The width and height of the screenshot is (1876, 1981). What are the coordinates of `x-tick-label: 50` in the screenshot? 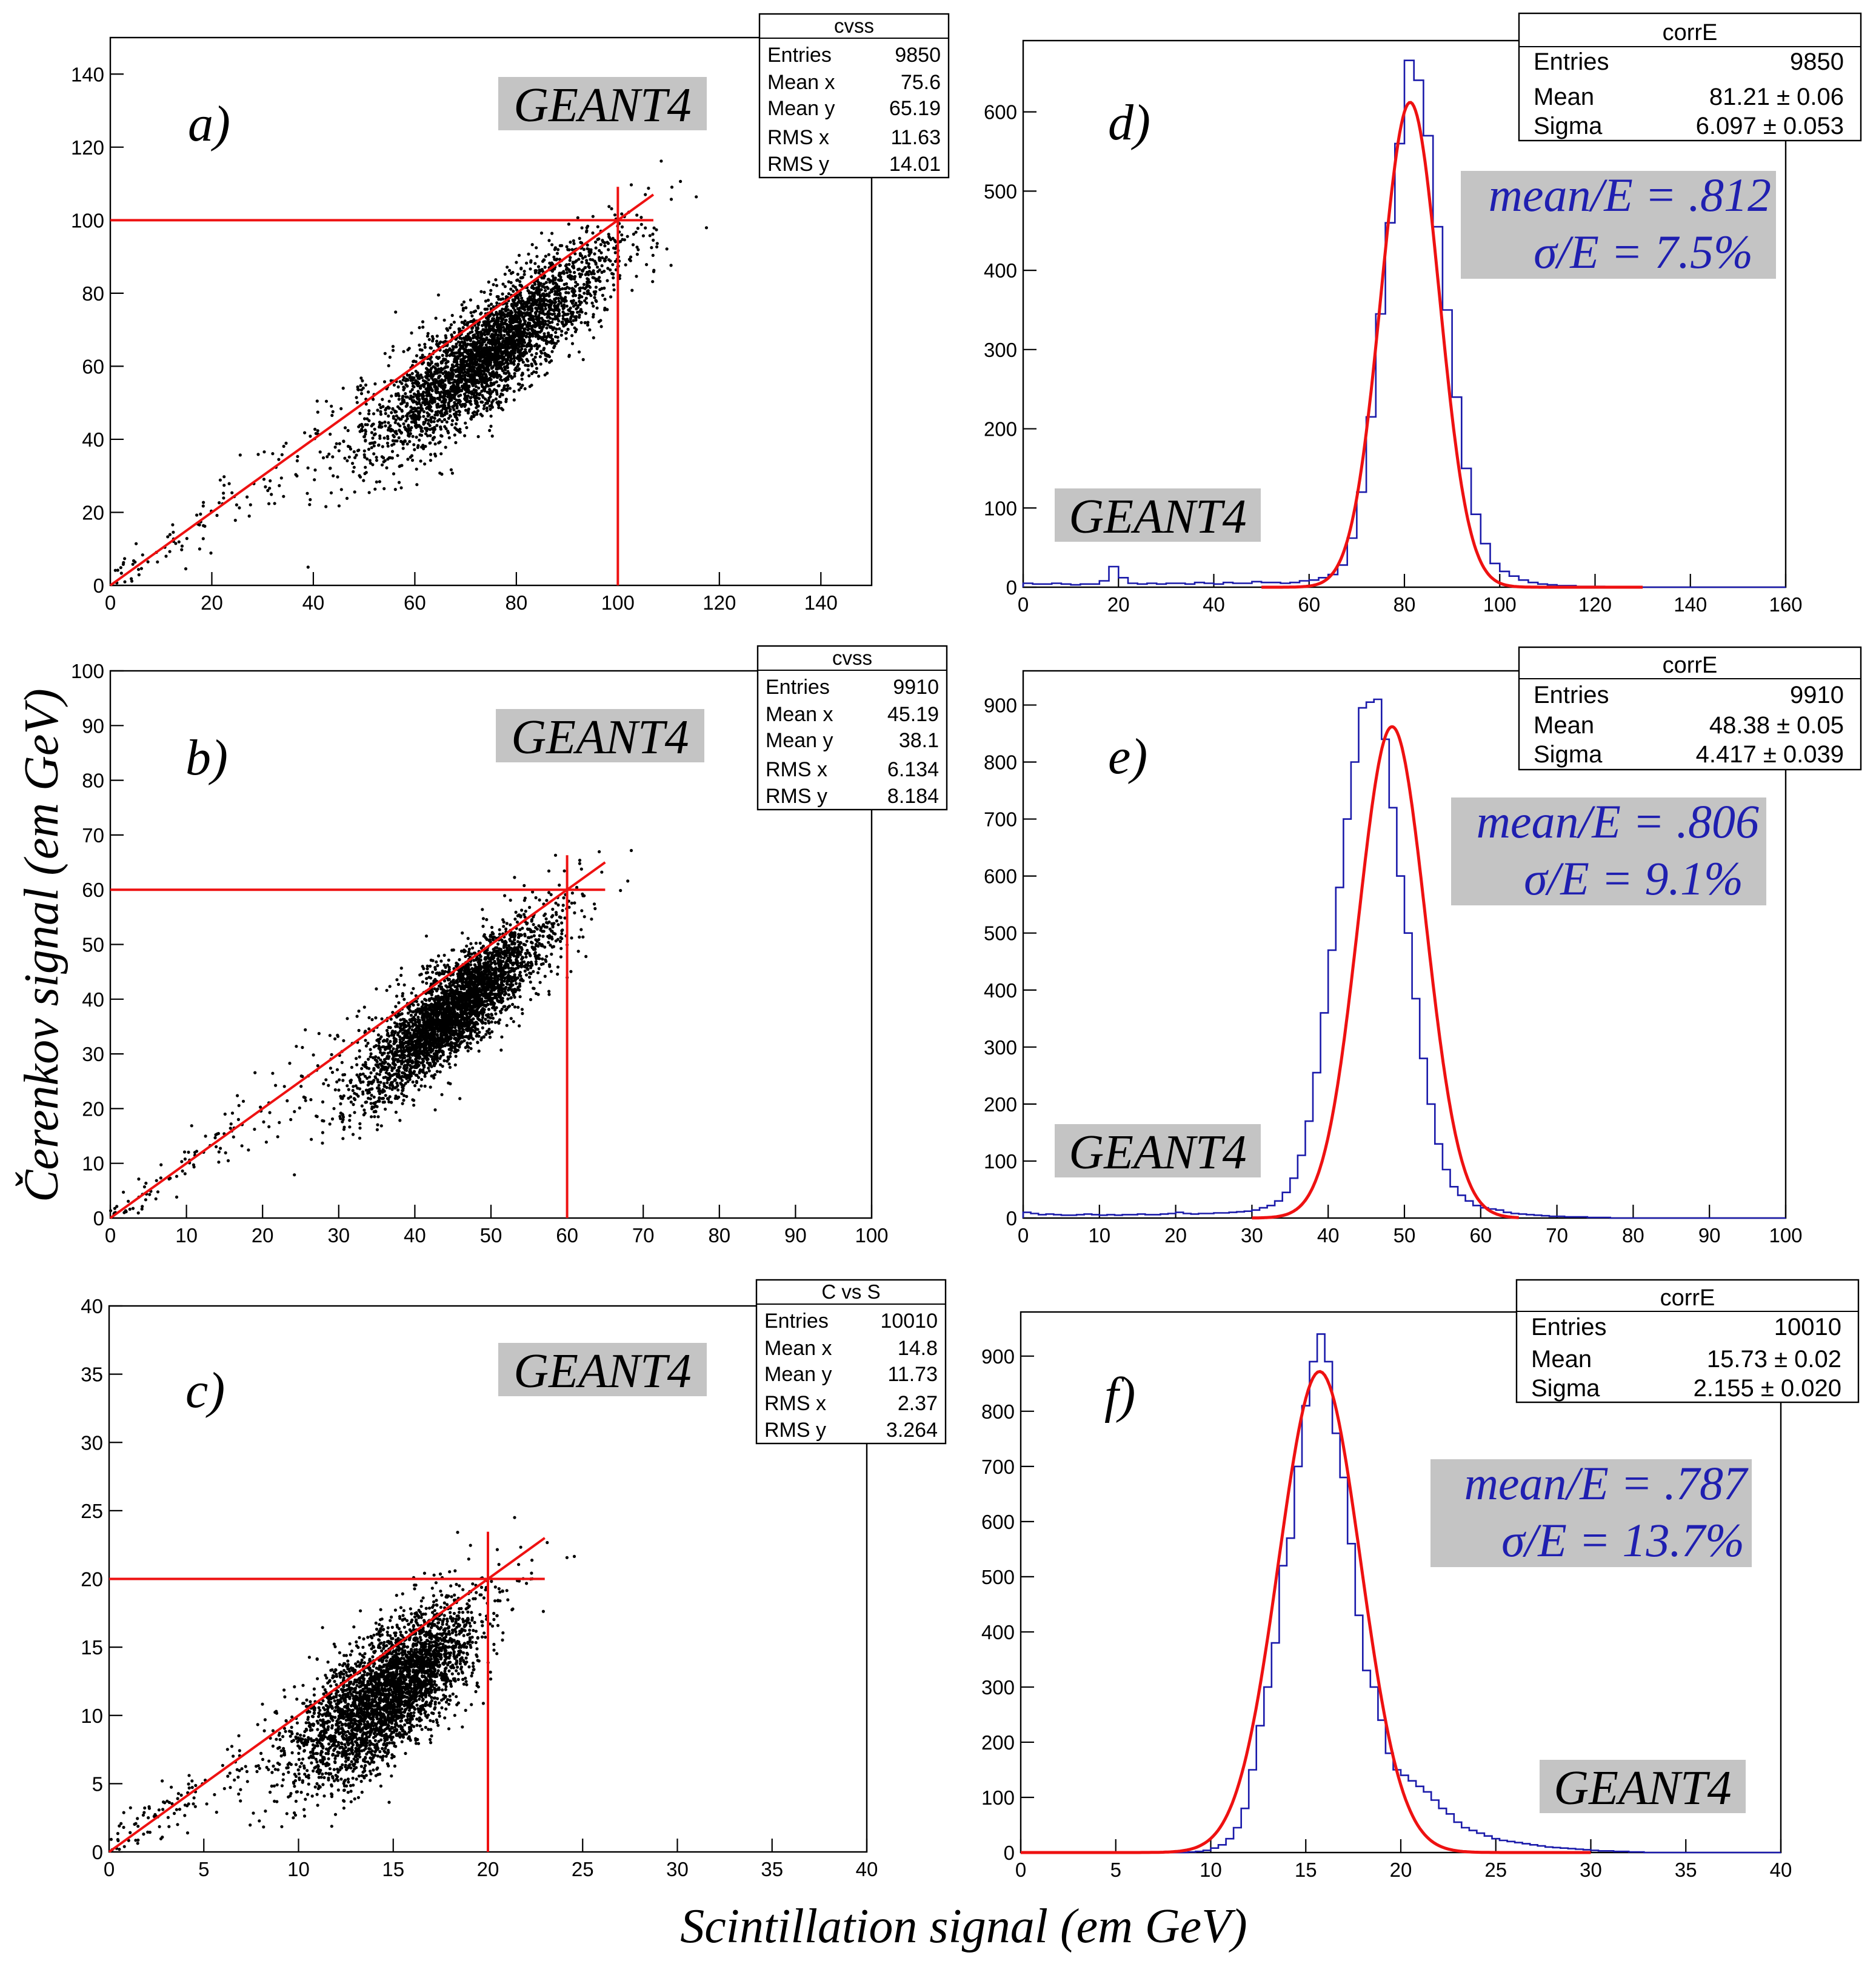 It's located at (491, 1235).